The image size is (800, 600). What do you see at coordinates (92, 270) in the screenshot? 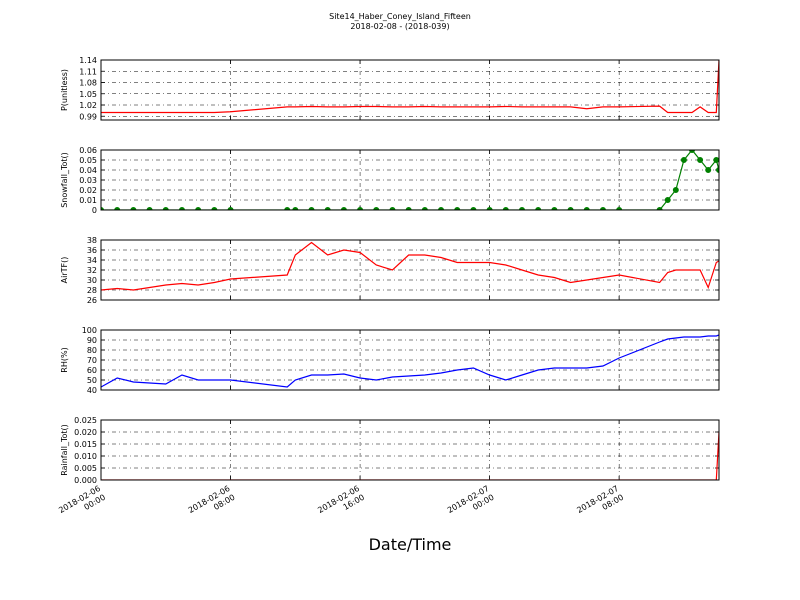
I see `y-tick-label: 32` at bounding box center [92, 270].